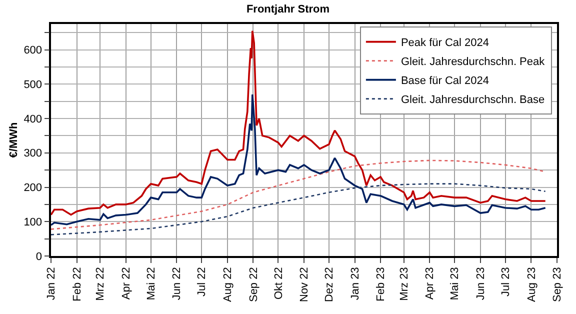 The width and height of the screenshot is (576, 314). Describe the element at coordinates (278, 283) in the screenshot. I see `x-tick-label: Okt 22` at that location.